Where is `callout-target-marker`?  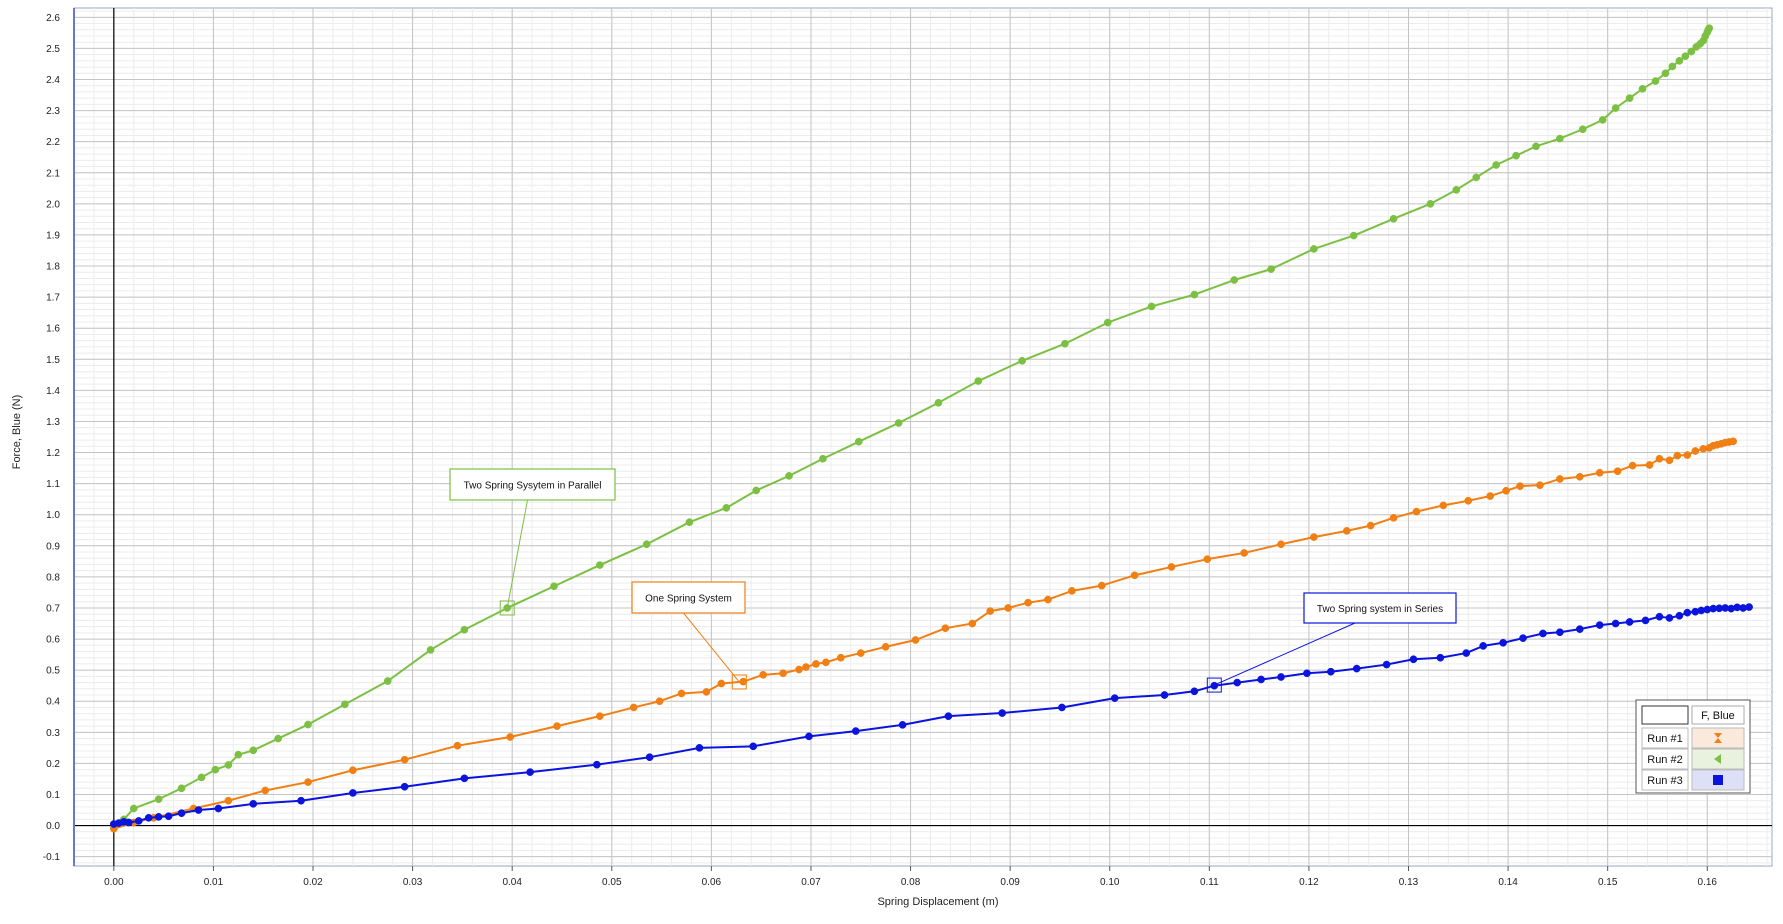
callout-target-marker is located at coordinates (507, 608).